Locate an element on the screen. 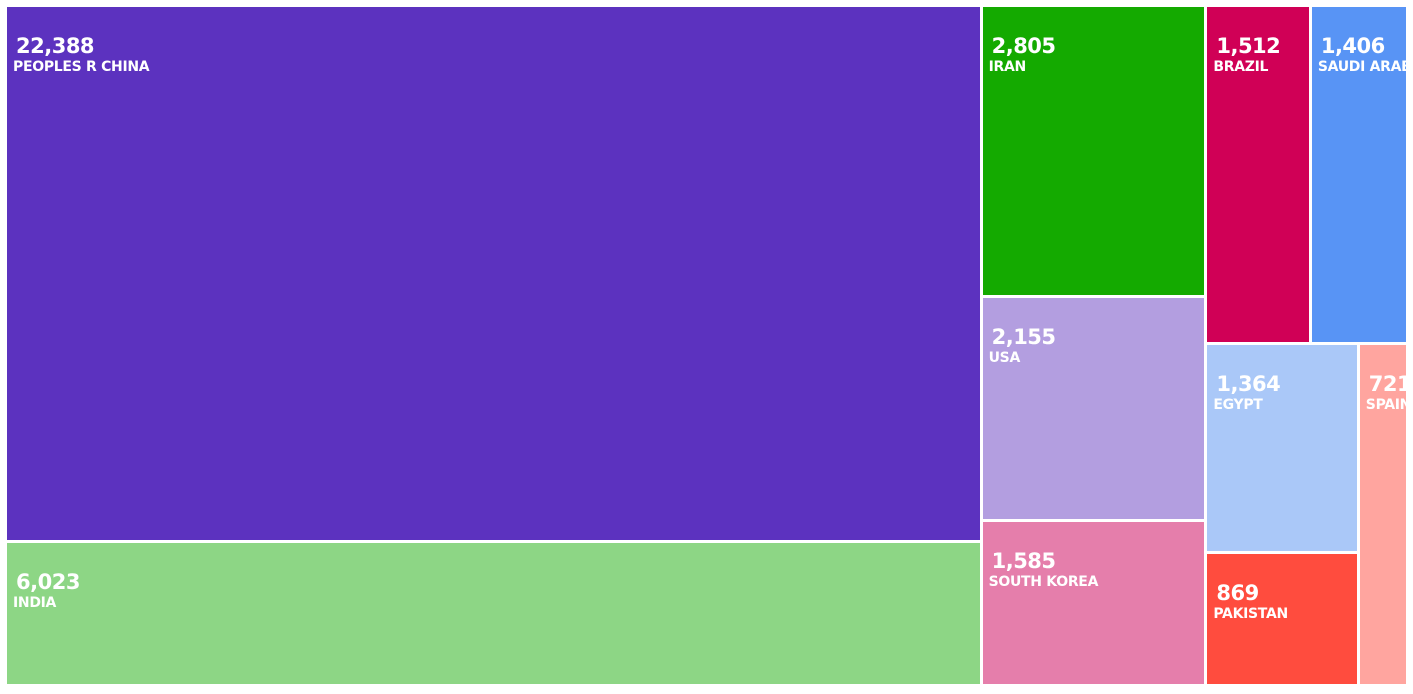 The image size is (1413, 694). tile-value-label: 721 is located at coordinates (1387, 383).